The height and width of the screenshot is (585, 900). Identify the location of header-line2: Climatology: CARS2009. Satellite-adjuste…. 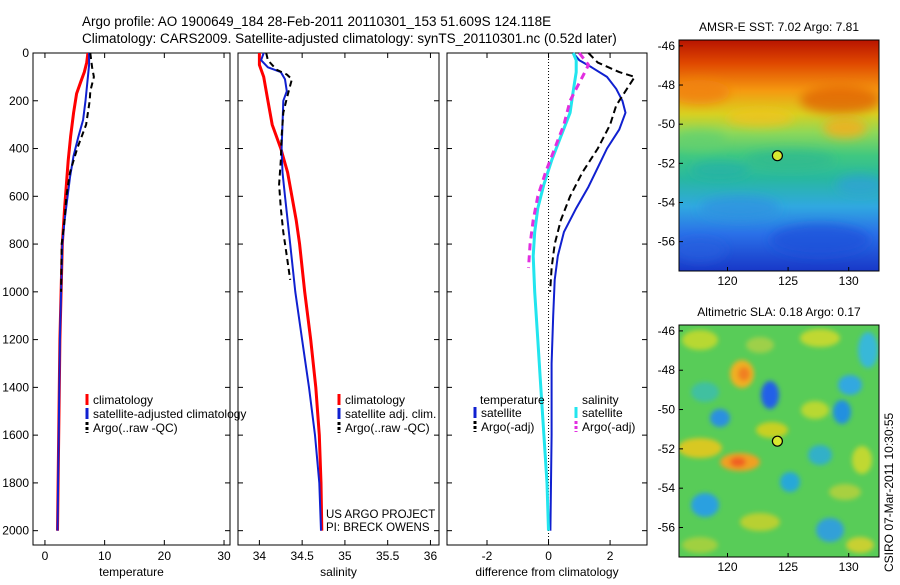
(349, 38).